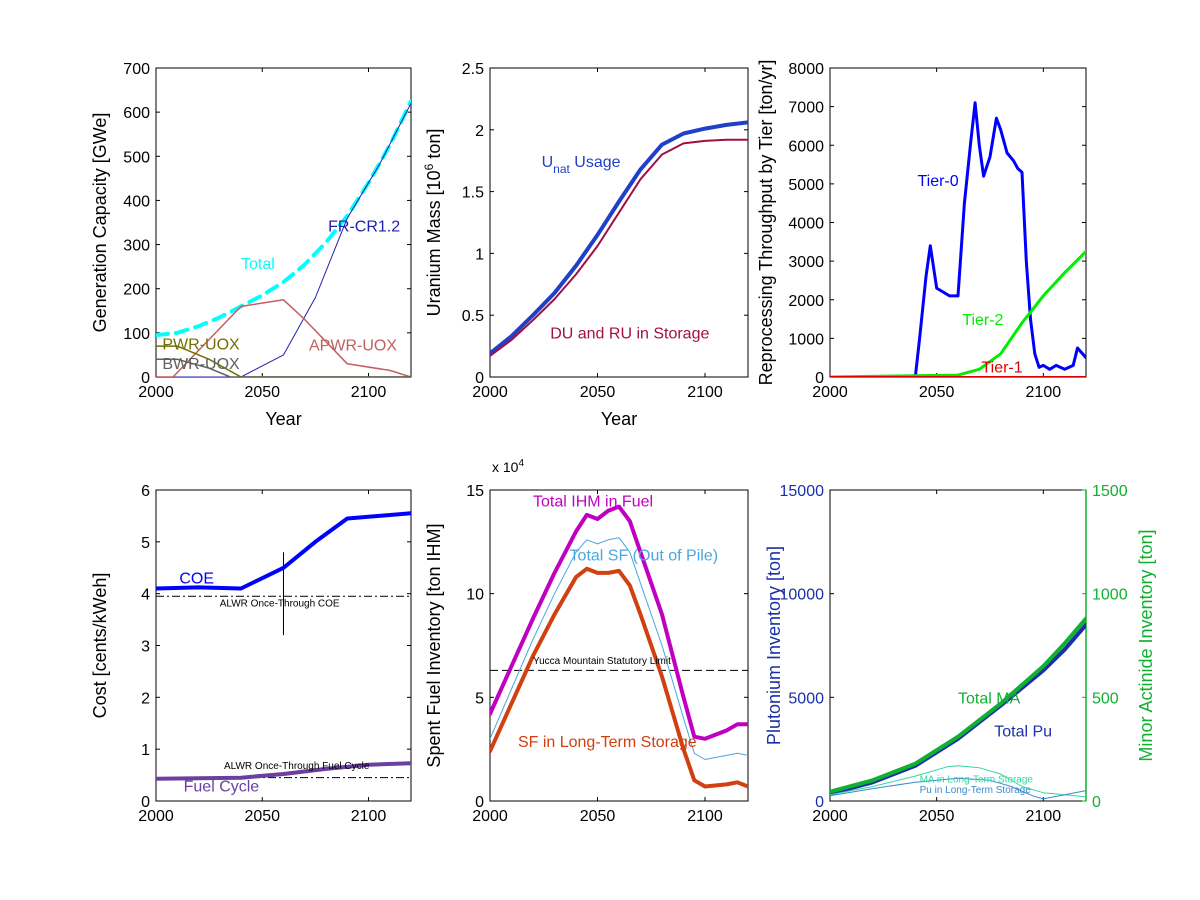 This screenshot has width=1200, height=900. Describe the element at coordinates (619, 247) in the screenshot. I see `series-line-du-and-ru-in-storage` at that location.